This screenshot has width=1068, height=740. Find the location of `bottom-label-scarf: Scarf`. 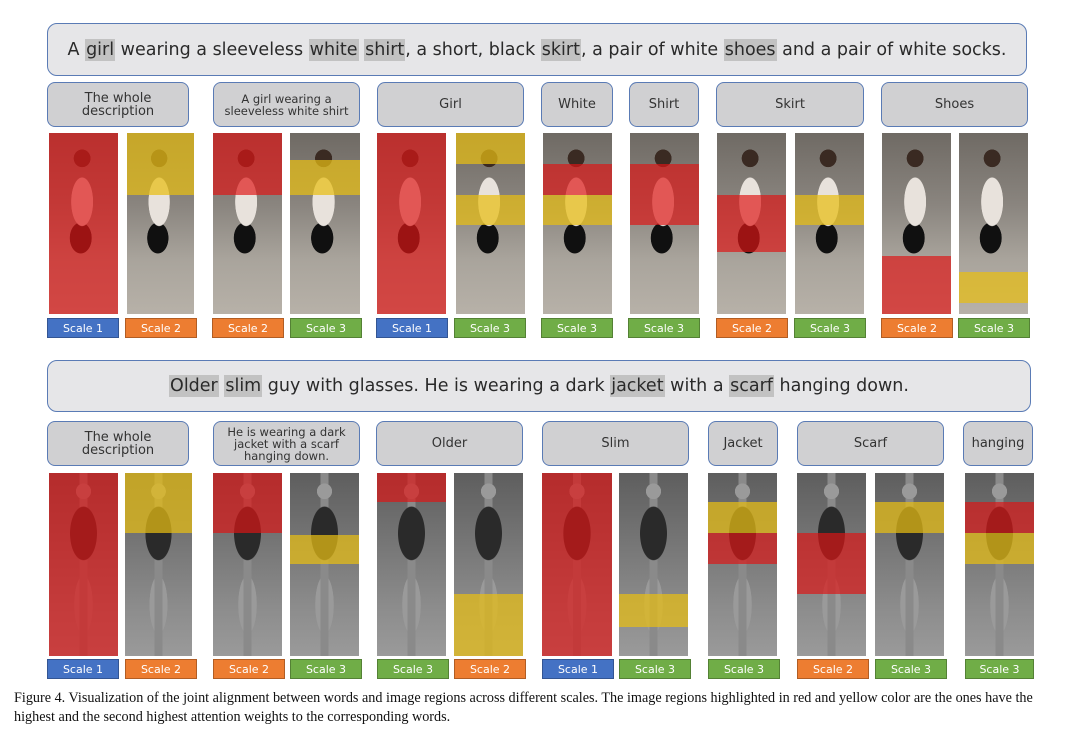

bottom-label-scarf: Scarf is located at coordinates (870, 443).